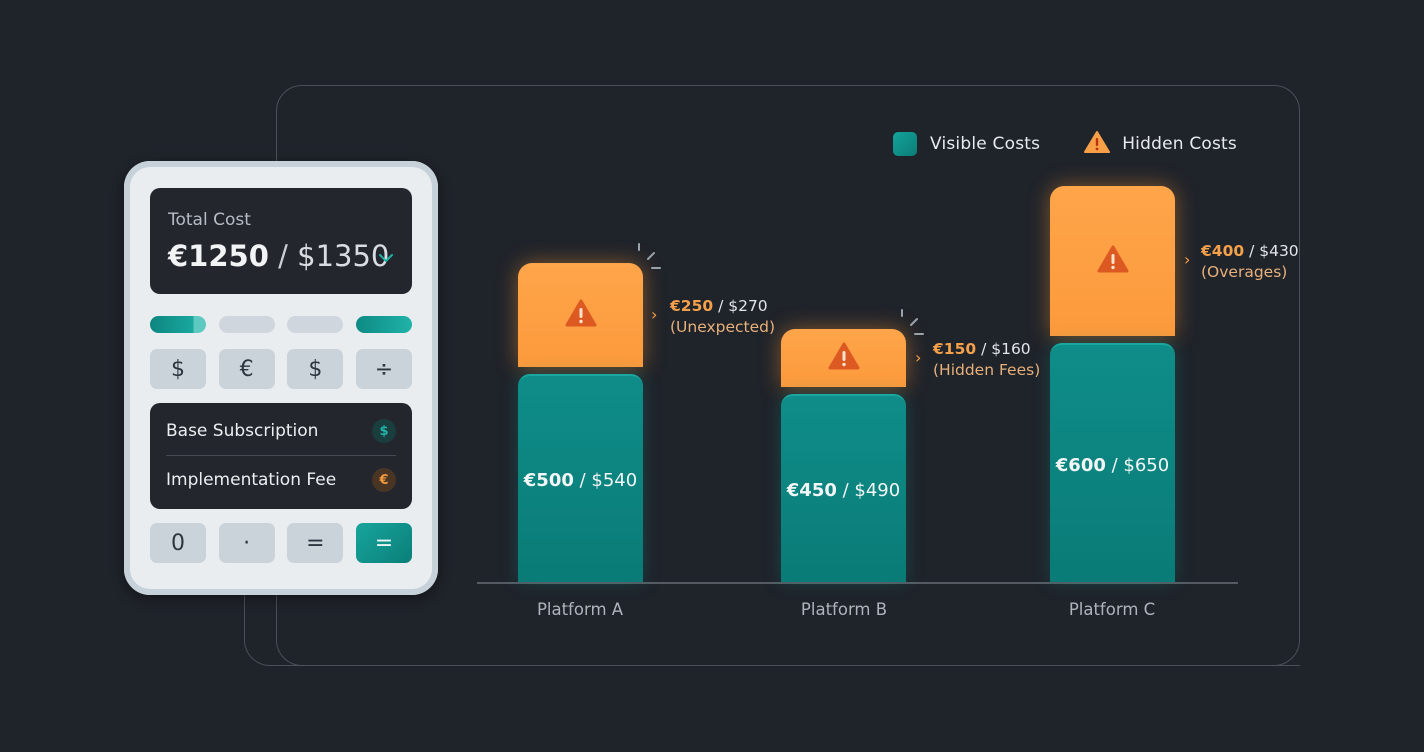 The image size is (1424, 752). I want to click on total-cost-display: Total Cost €1250 / $1350, so click(281, 241).